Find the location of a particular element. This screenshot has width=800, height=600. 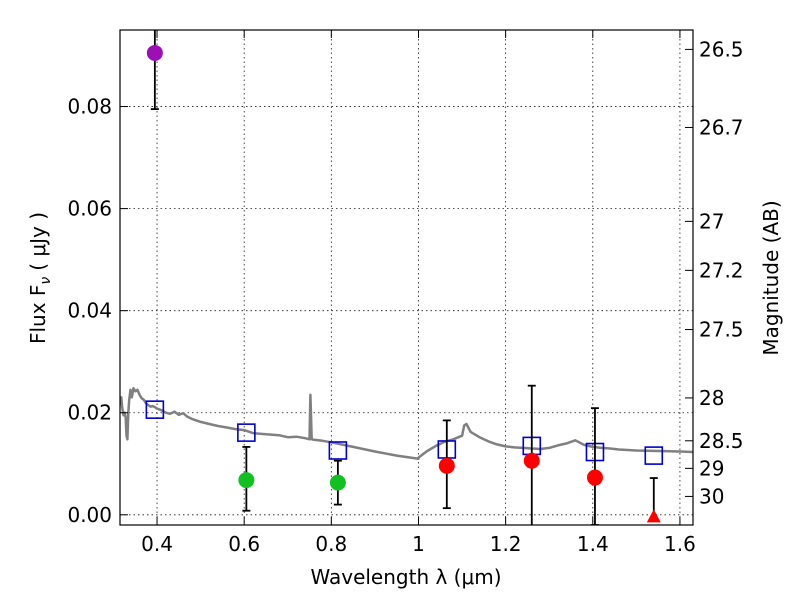

y2-tick-label: 26.7 is located at coordinates (721, 127).